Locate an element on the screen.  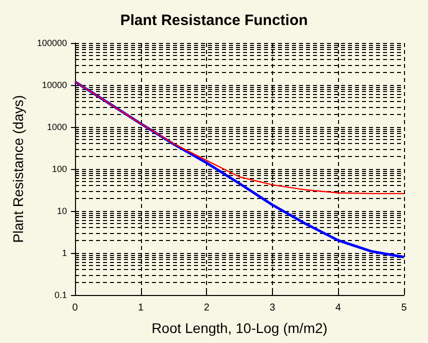
y-tick-label: 100 is located at coordinates (59, 169).